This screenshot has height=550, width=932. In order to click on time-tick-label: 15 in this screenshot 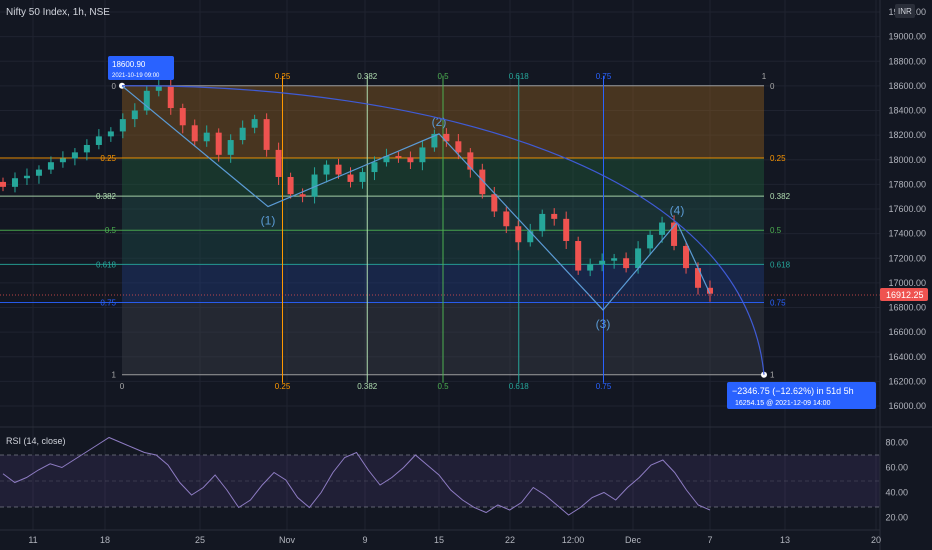, I will do `click(439, 540)`.